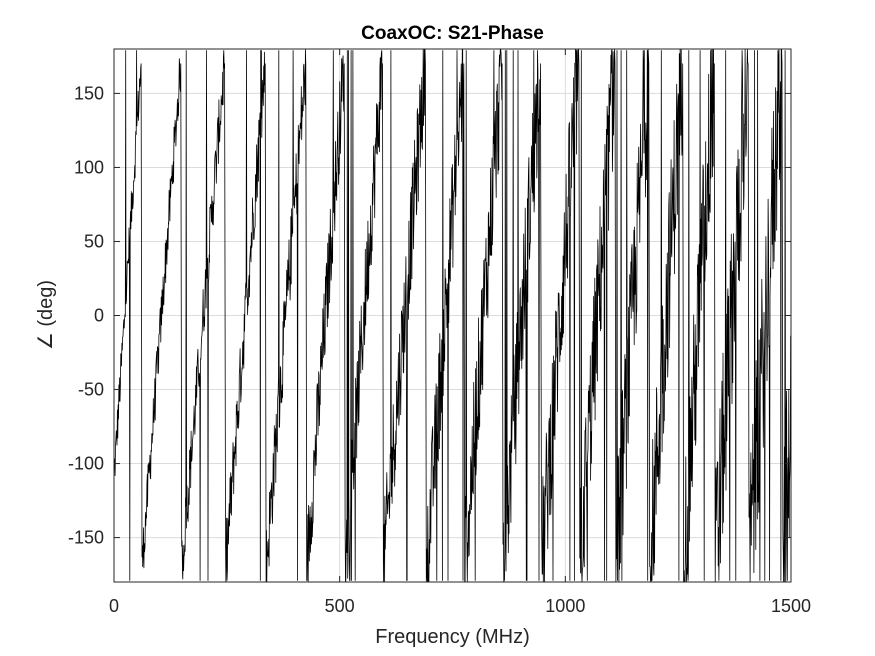  I want to click on x-tick-label: 0, so click(114, 606).